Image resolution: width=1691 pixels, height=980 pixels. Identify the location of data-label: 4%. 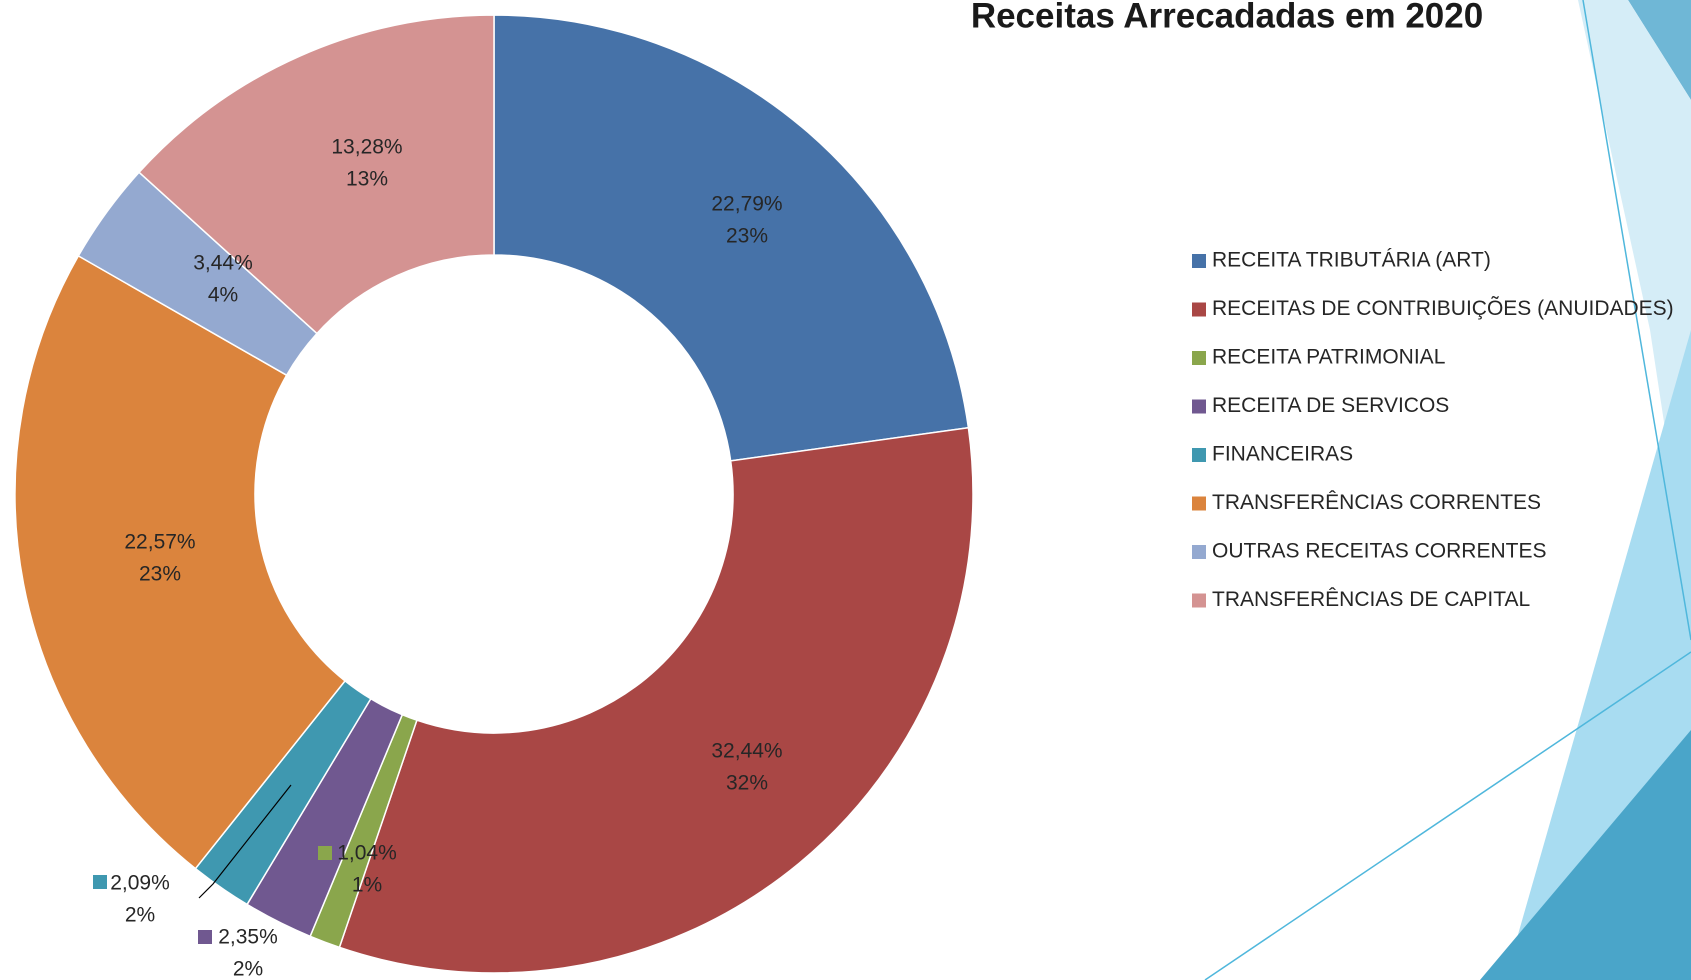
(223, 295).